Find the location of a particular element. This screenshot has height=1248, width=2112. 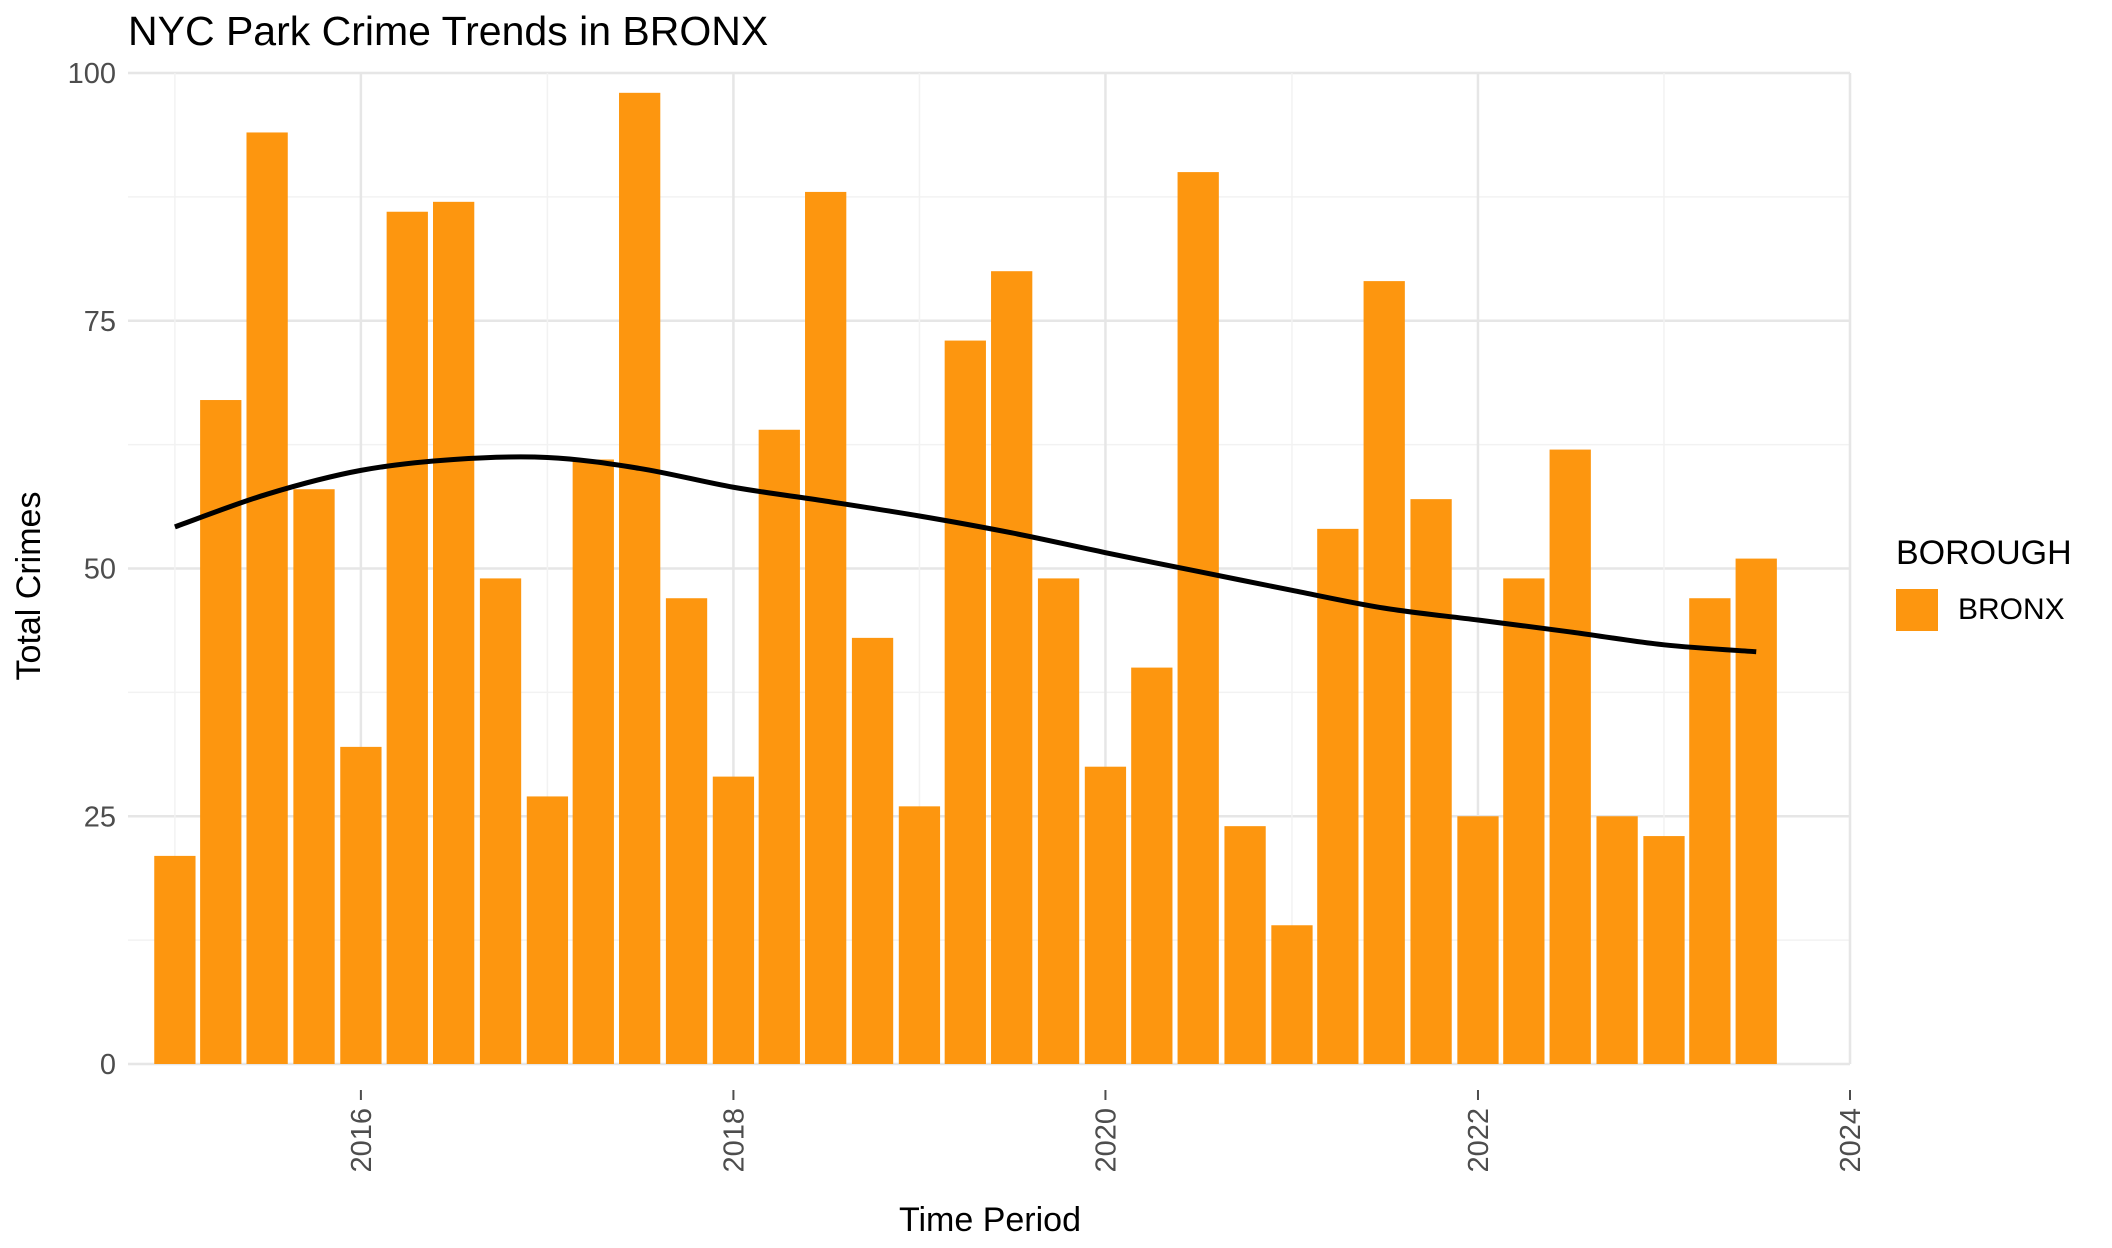

legend-title: BOROUGH is located at coordinates (1984, 553).